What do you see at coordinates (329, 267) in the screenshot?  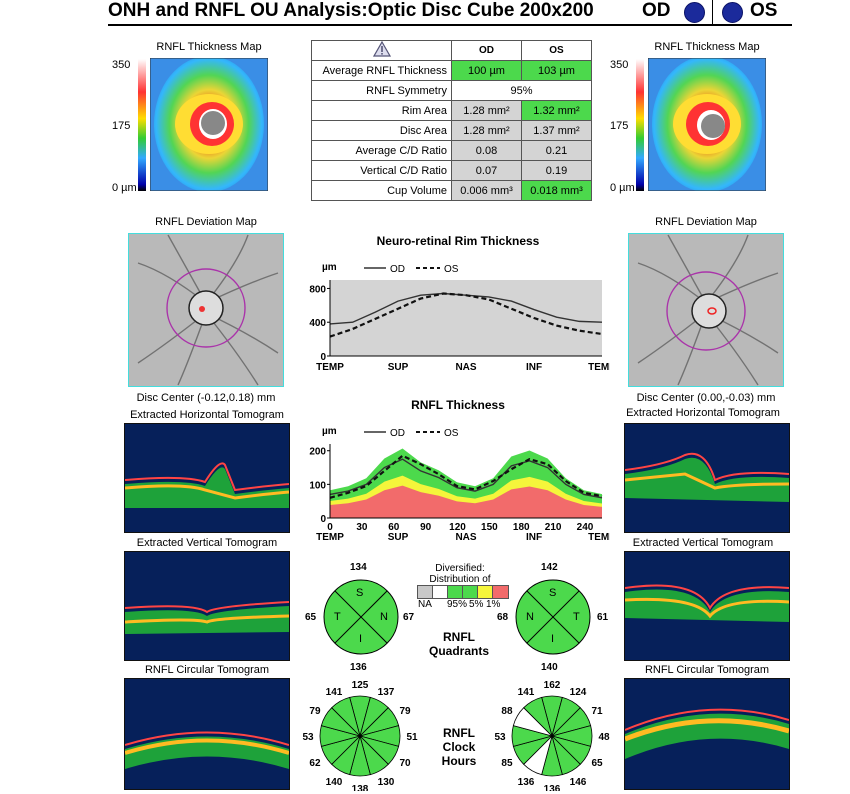 I see `y-axis-label: µm` at bounding box center [329, 267].